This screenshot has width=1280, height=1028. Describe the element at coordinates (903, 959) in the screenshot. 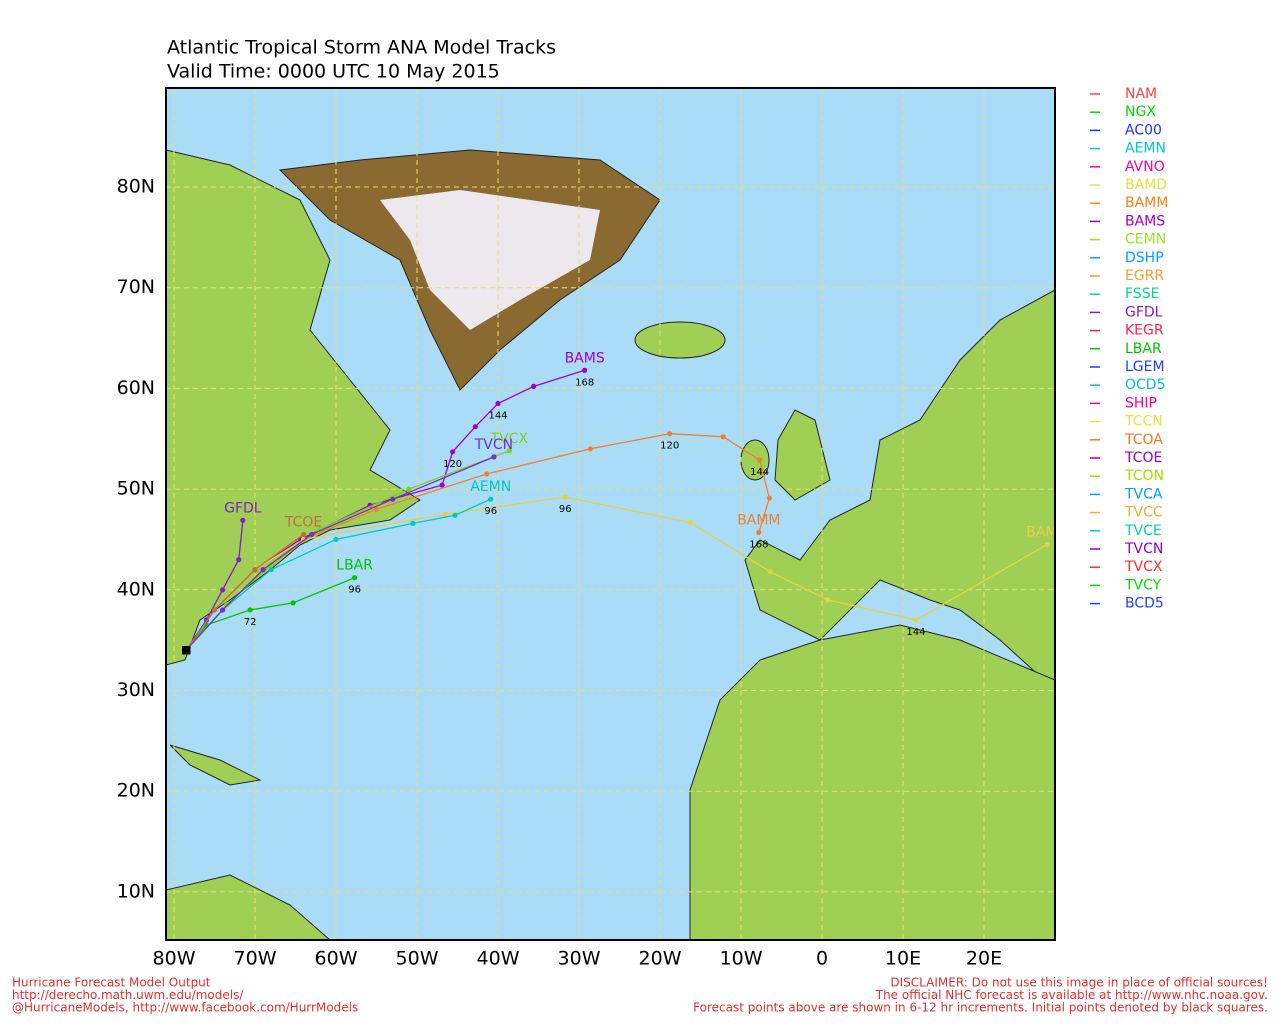

I see `lon-label: 10E` at that location.